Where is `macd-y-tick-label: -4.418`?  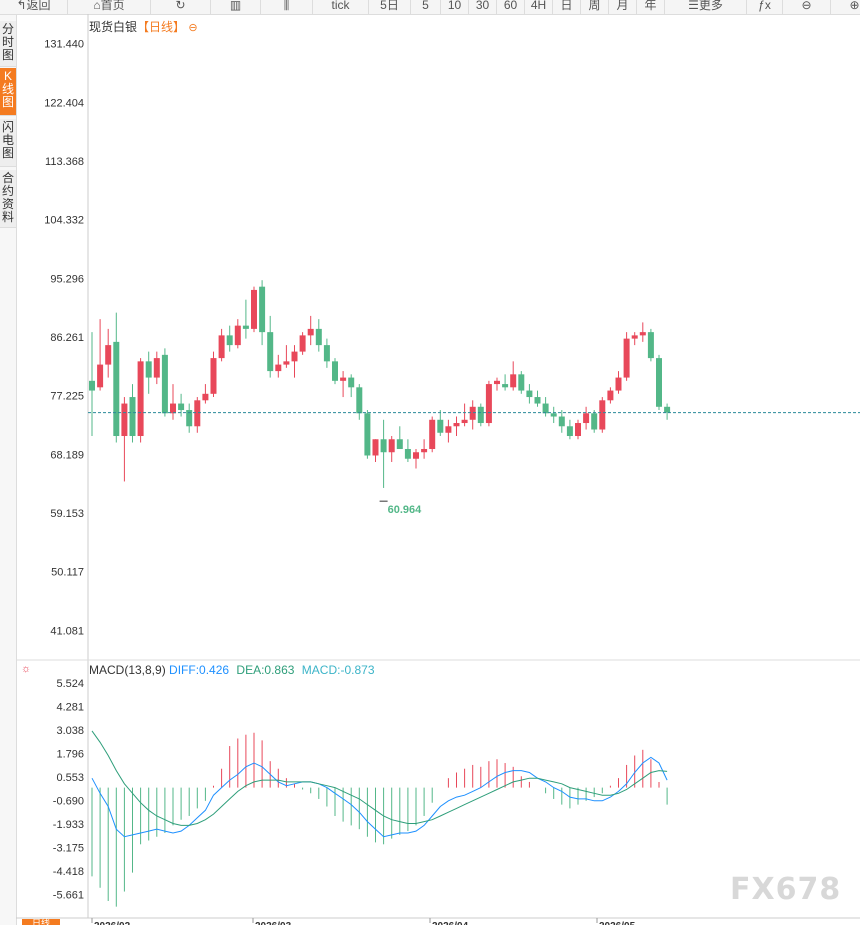 macd-y-tick-label: -4.418 is located at coordinates (68, 872).